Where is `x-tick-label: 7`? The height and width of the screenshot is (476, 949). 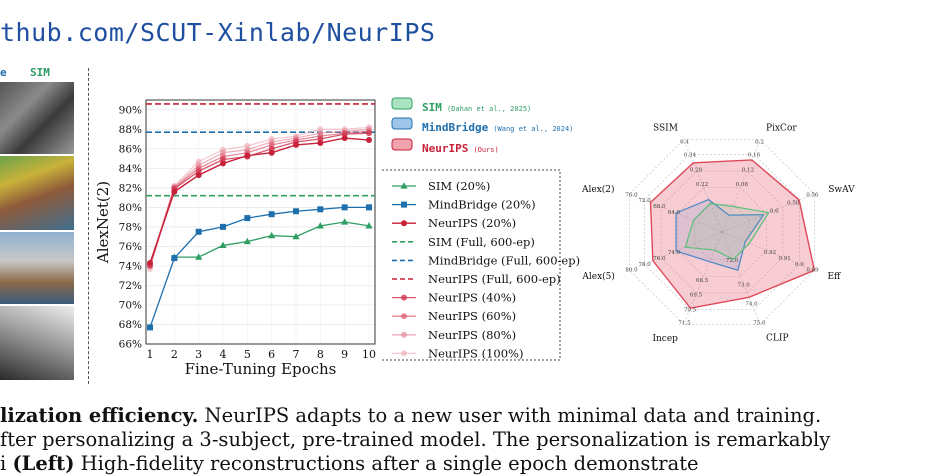 x-tick-label: 7 is located at coordinates (296, 354).